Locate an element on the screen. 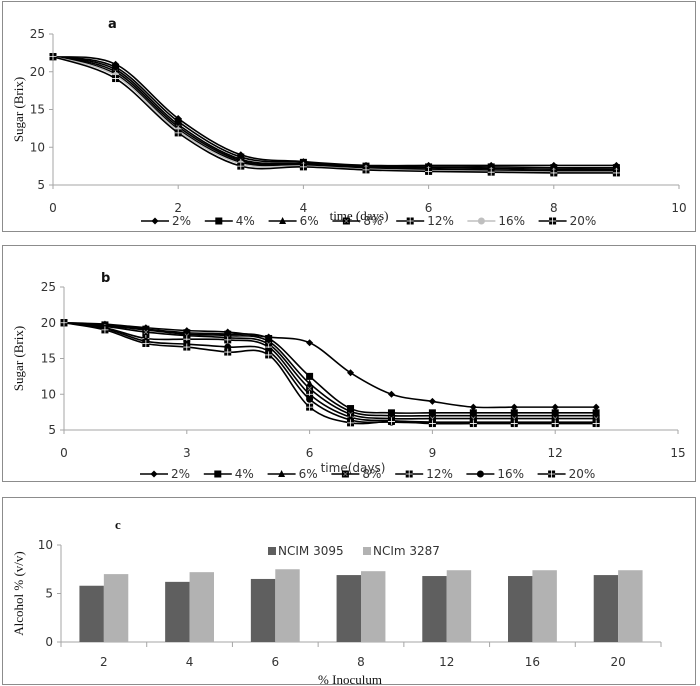 This screenshot has height=686, width=700. legend: 2% 4% 6% 8% 12% 16% 20% is located at coordinates (367, 474).